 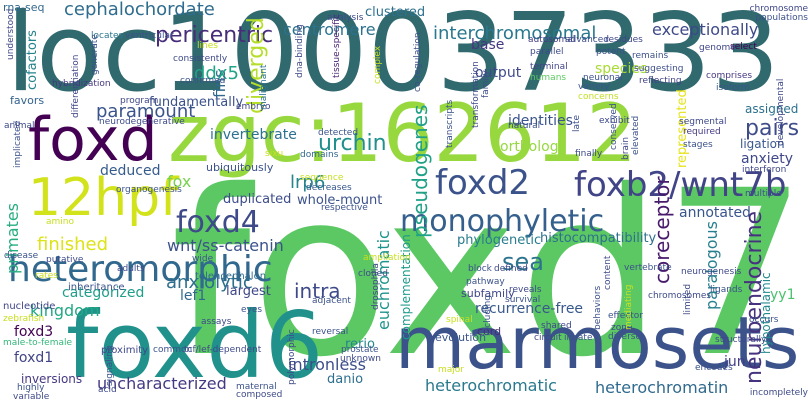 What do you see at coordinates (46, 276) in the screenshot?
I see `word-rates: rates` at bounding box center [46, 276].